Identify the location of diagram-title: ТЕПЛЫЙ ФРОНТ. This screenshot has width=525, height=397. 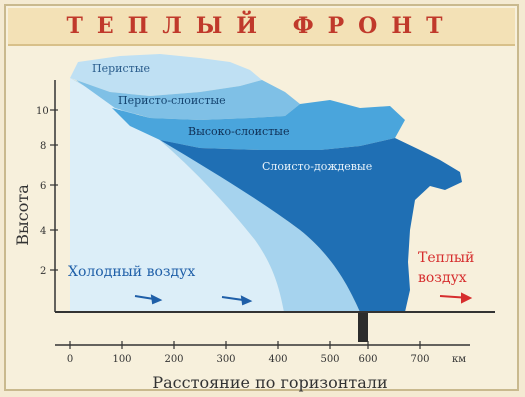
(261, 26).